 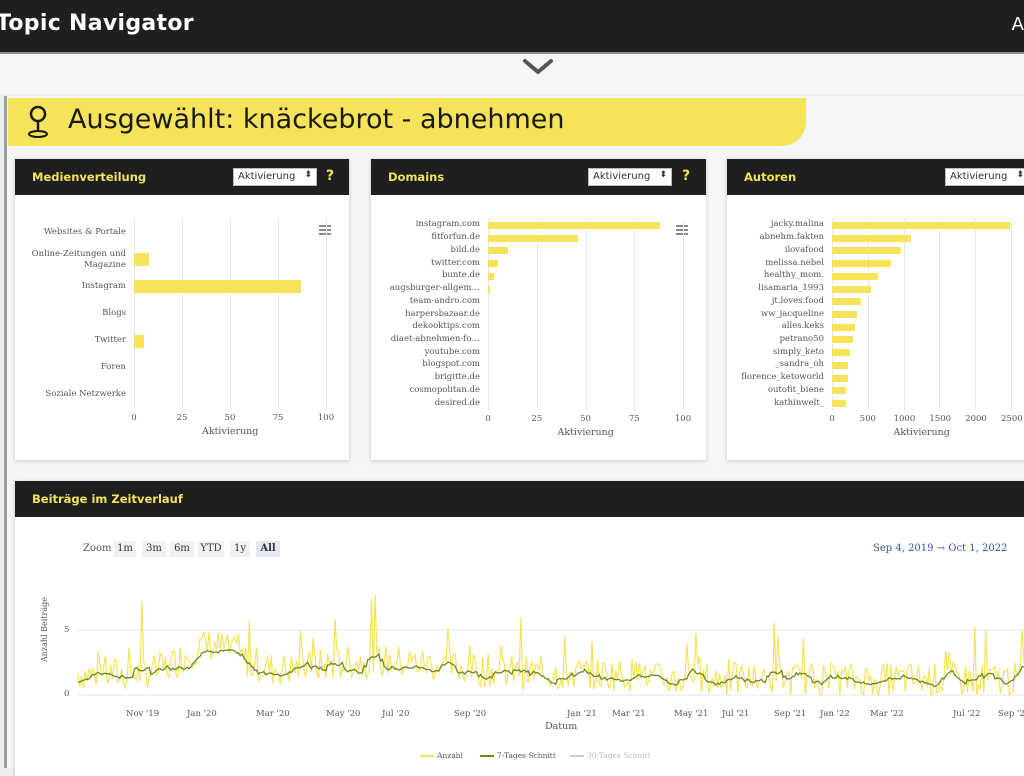 What do you see at coordinates (85, 394) in the screenshot?
I see `category-label: Soziale Netzwerke` at bounding box center [85, 394].